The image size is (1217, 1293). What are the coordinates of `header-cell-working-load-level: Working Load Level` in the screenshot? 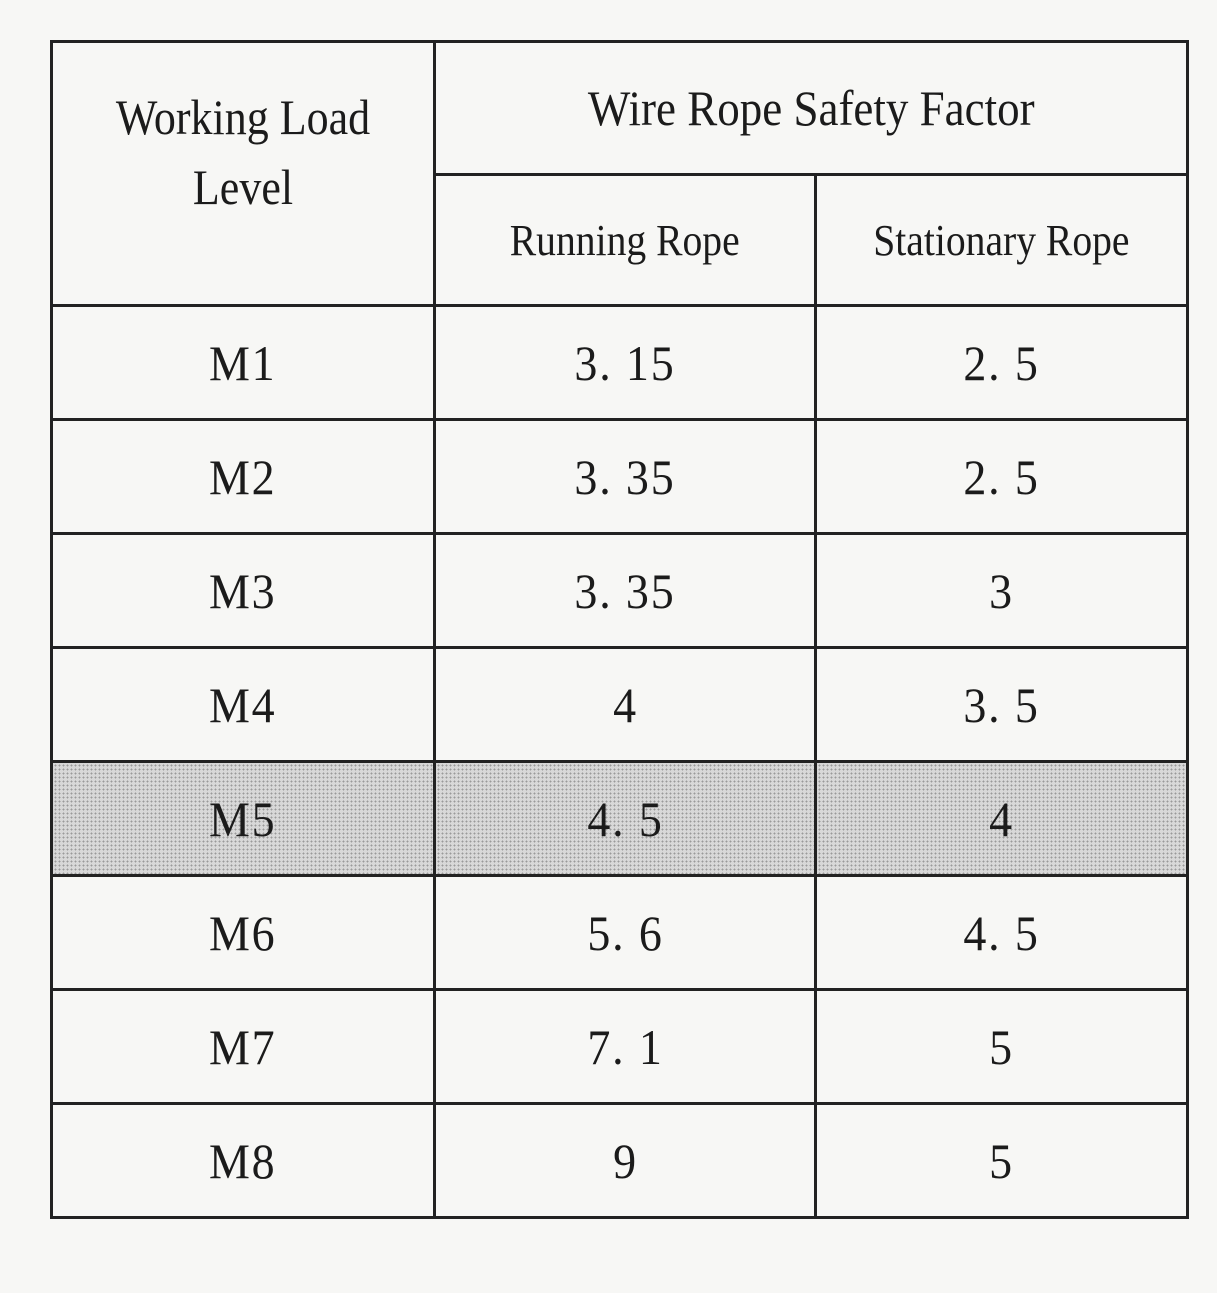 It's located at (243, 174).